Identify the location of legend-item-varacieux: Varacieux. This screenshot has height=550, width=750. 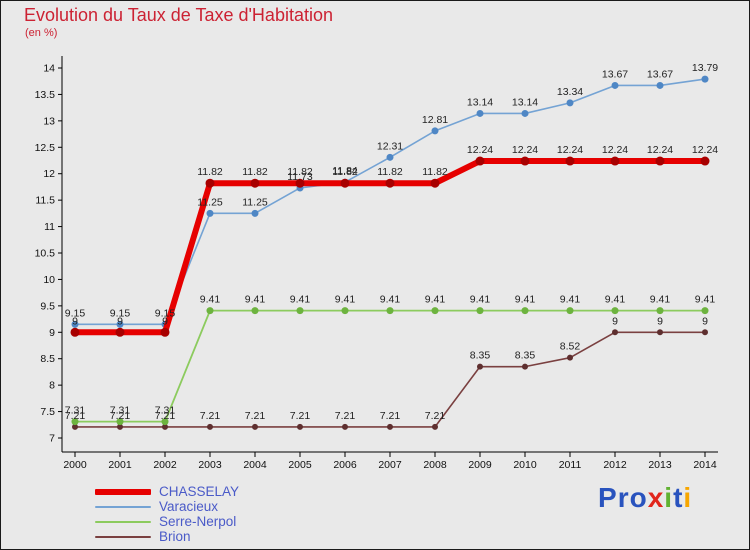
(167, 507).